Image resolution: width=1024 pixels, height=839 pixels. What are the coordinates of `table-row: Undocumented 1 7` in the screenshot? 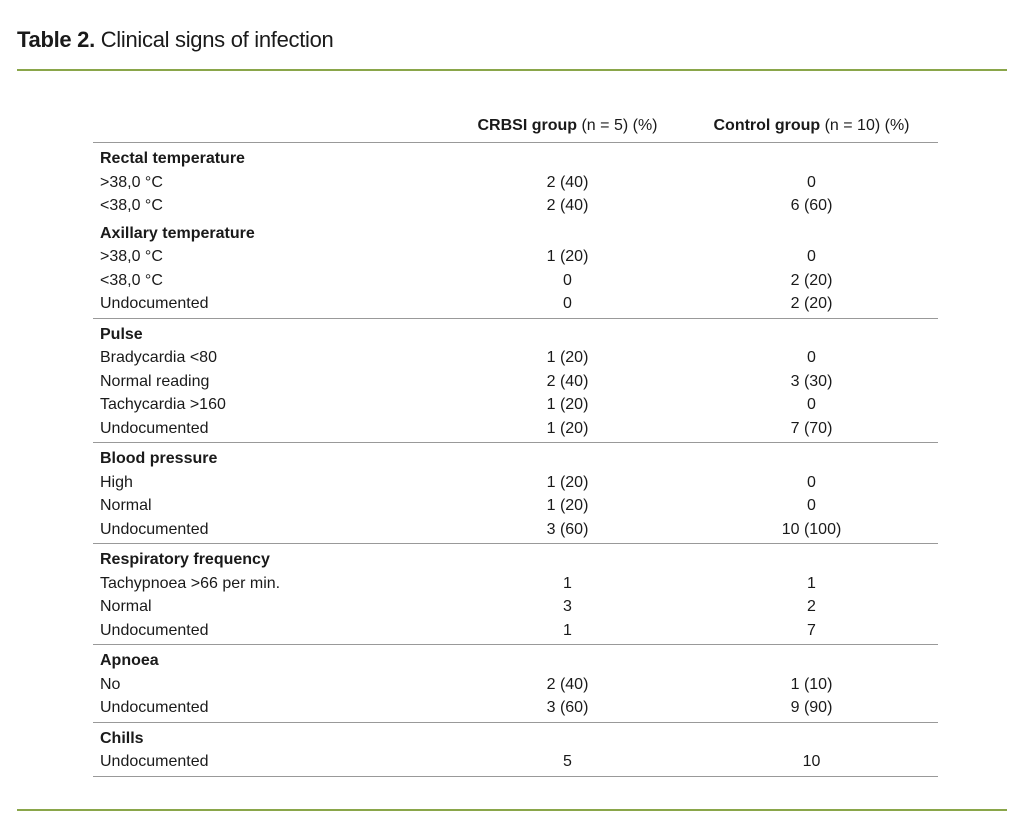 It's located at (515, 631).